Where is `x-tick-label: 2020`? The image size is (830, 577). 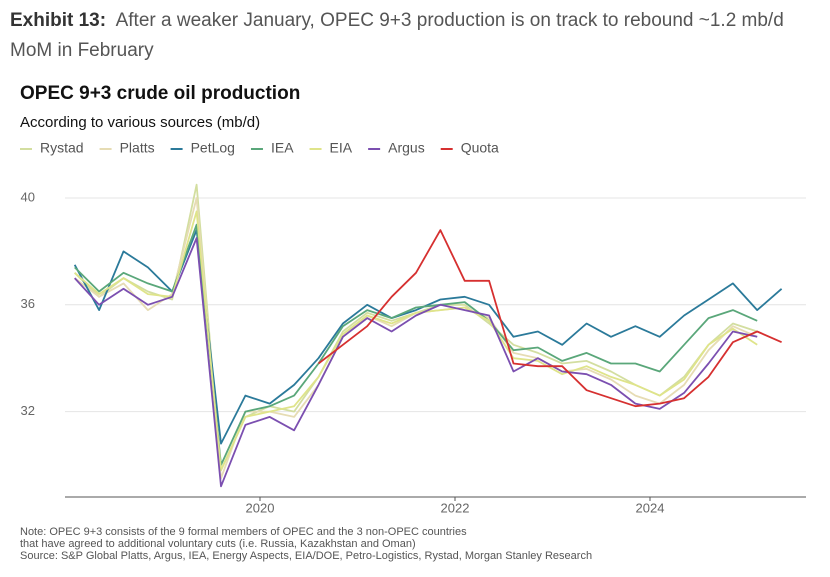 x-tick-label: 2020 is located at coordinates (260, 507).